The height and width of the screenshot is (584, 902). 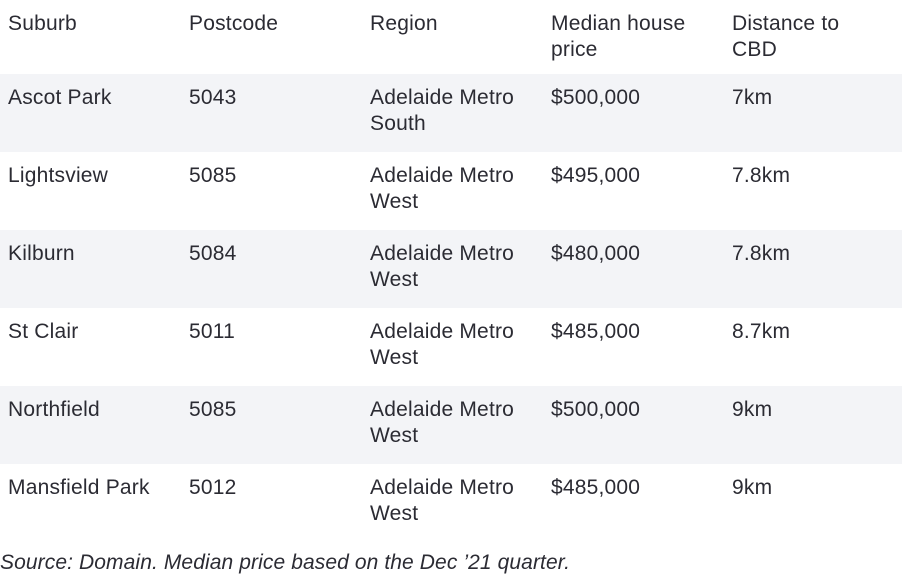 What do you see at coordinates (271, 113) in the screenshot?
I see `cell-postcode: 5043` at bounding box center [271, 113].